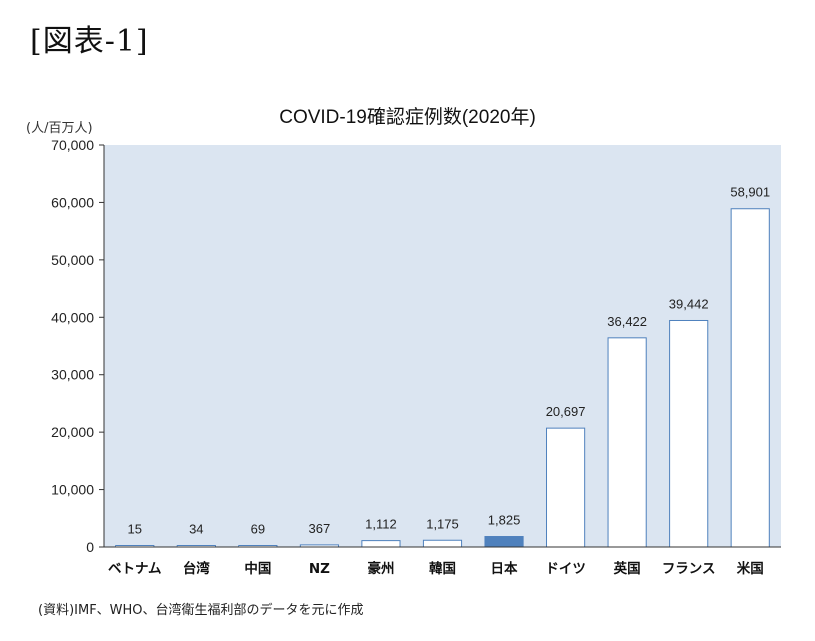 The image size is (815, 641). I want to click on y-tick-label: 40,000, so click(72, 317).